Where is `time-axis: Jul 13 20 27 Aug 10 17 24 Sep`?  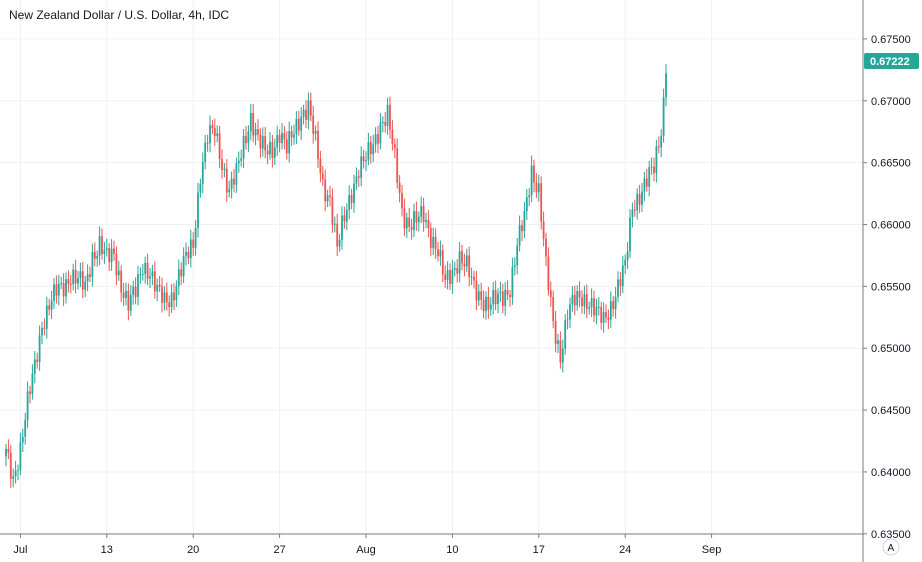 time-axis: Jul 13 20 27 Aug 10 17 24 Sep is located at coordinates (367, 545).